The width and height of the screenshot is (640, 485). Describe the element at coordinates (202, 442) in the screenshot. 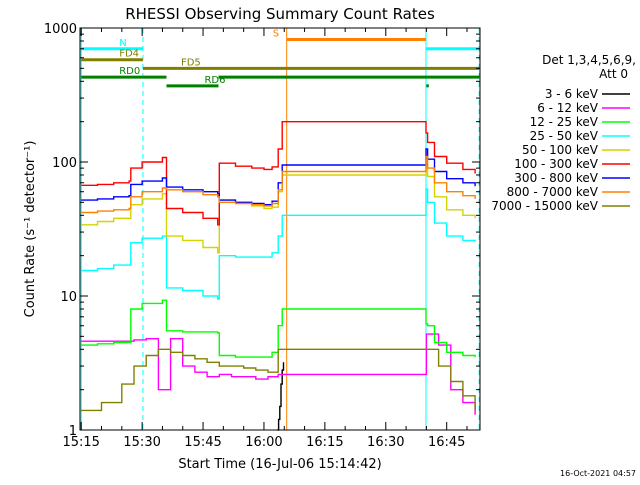

I see `x-tick-label-15-45: 15:45` at that location.